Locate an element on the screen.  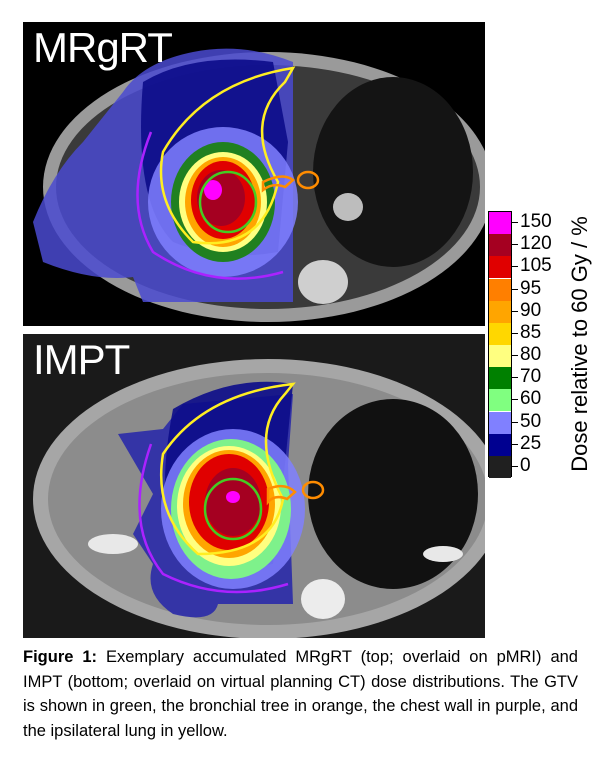
mrgrt-panel-label: MRgRT is located at coordinates (103, 47).